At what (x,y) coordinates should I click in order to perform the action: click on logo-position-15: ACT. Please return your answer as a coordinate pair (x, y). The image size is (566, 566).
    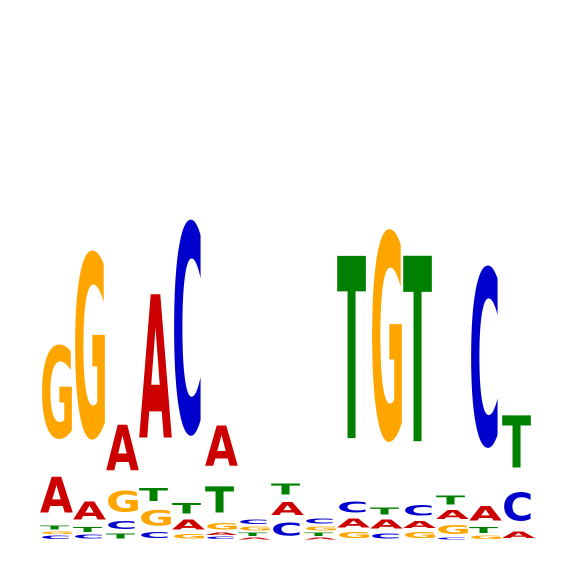
    Looking at the image, I should click on (518, 471).